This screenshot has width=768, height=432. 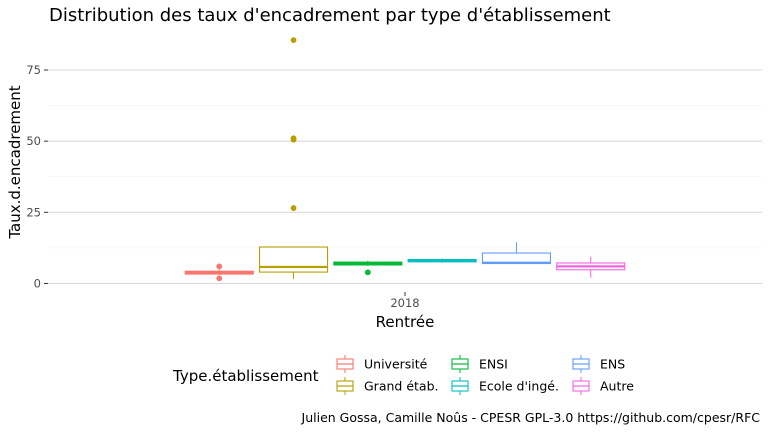 What do you see at coordinates (33, 212) in the screenshot?
I see `y-tick-label: 25` at bounding box center [33, 212].